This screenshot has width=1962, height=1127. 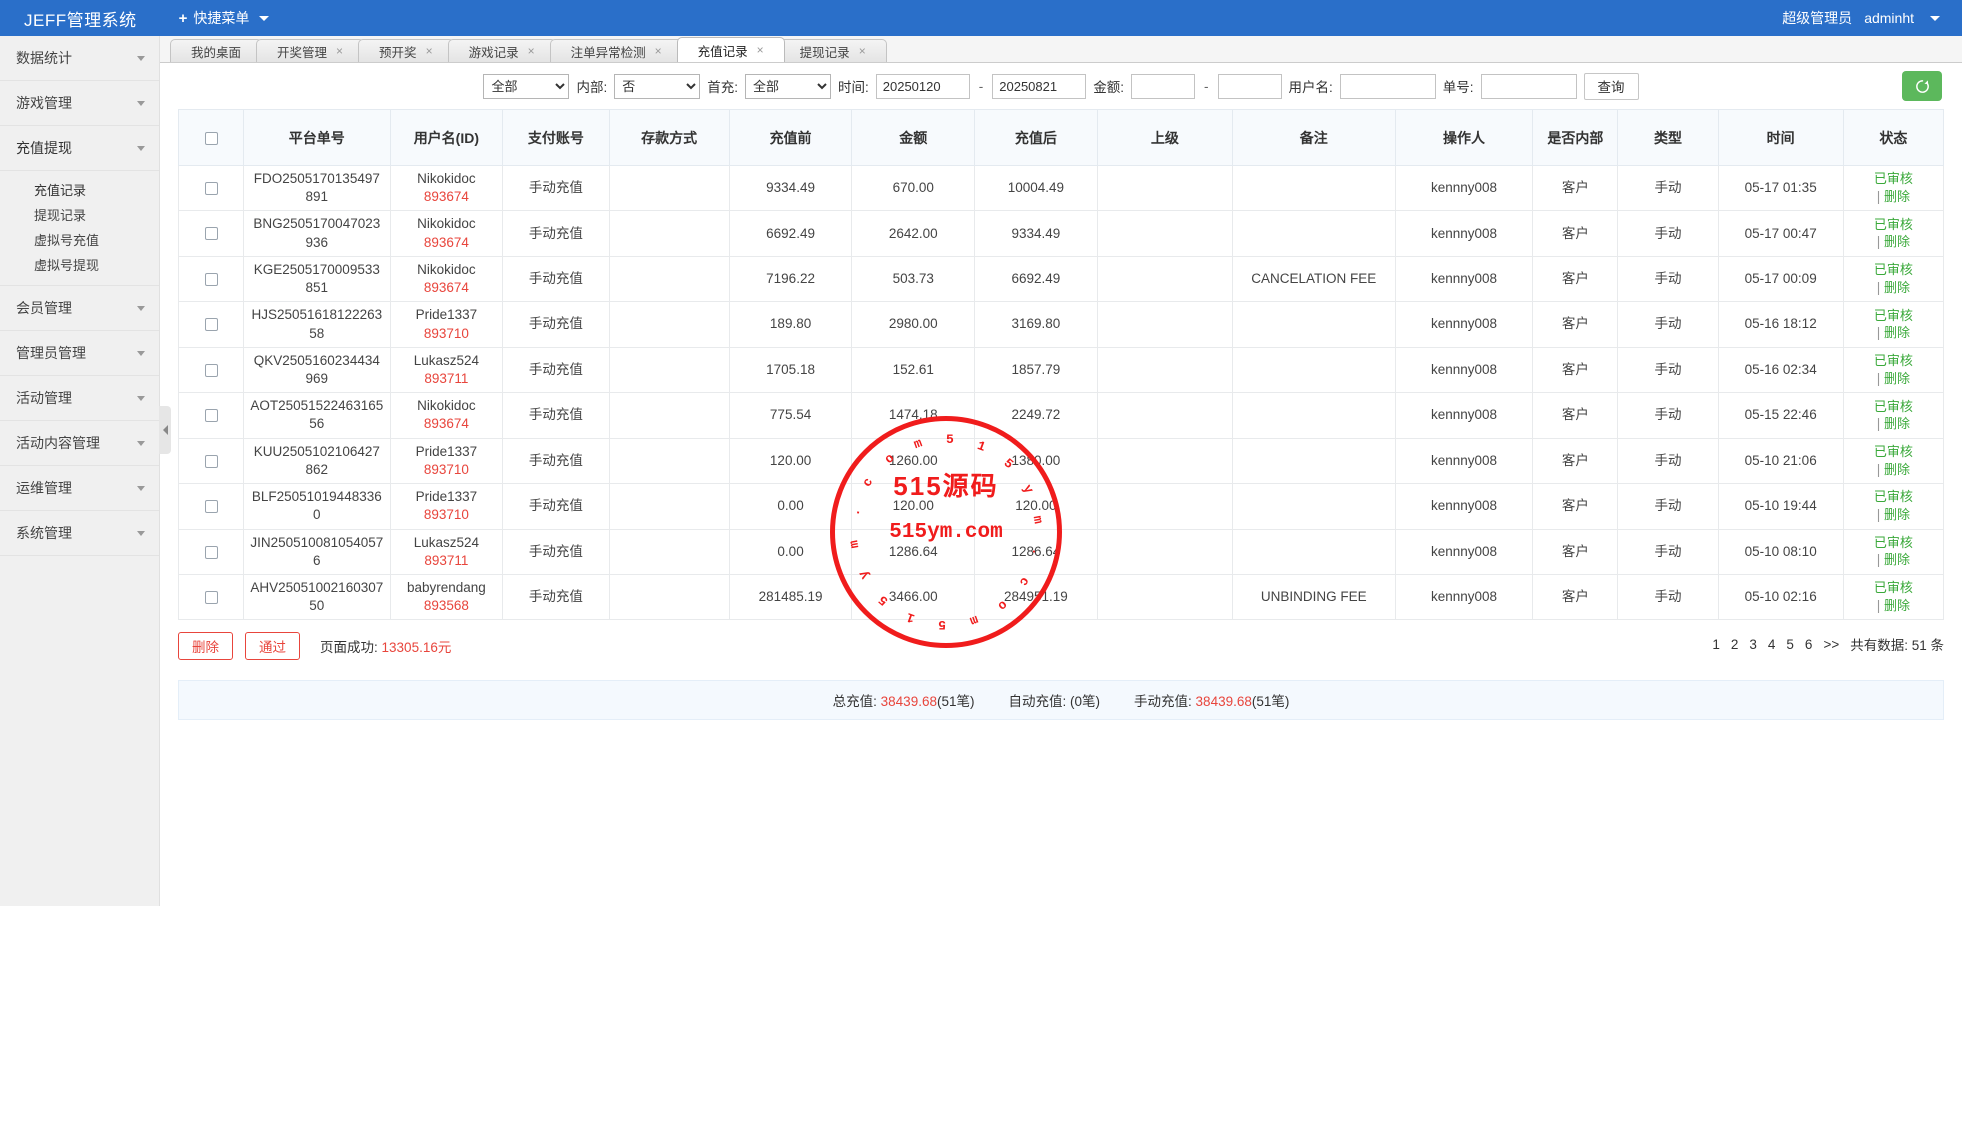 What do you see at coordinates (1861, 18) in the screenshot?
I see `user-account-menu: 超级管理员 adminht` at bounding box center [1861, 18].